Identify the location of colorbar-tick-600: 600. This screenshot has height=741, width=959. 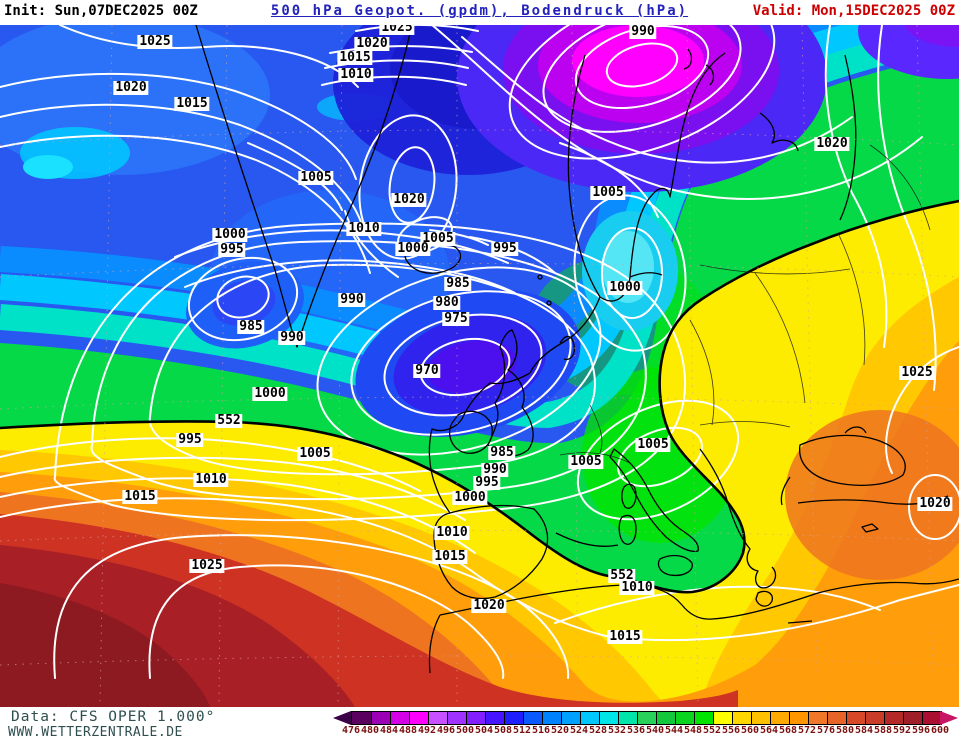
(940, 730).